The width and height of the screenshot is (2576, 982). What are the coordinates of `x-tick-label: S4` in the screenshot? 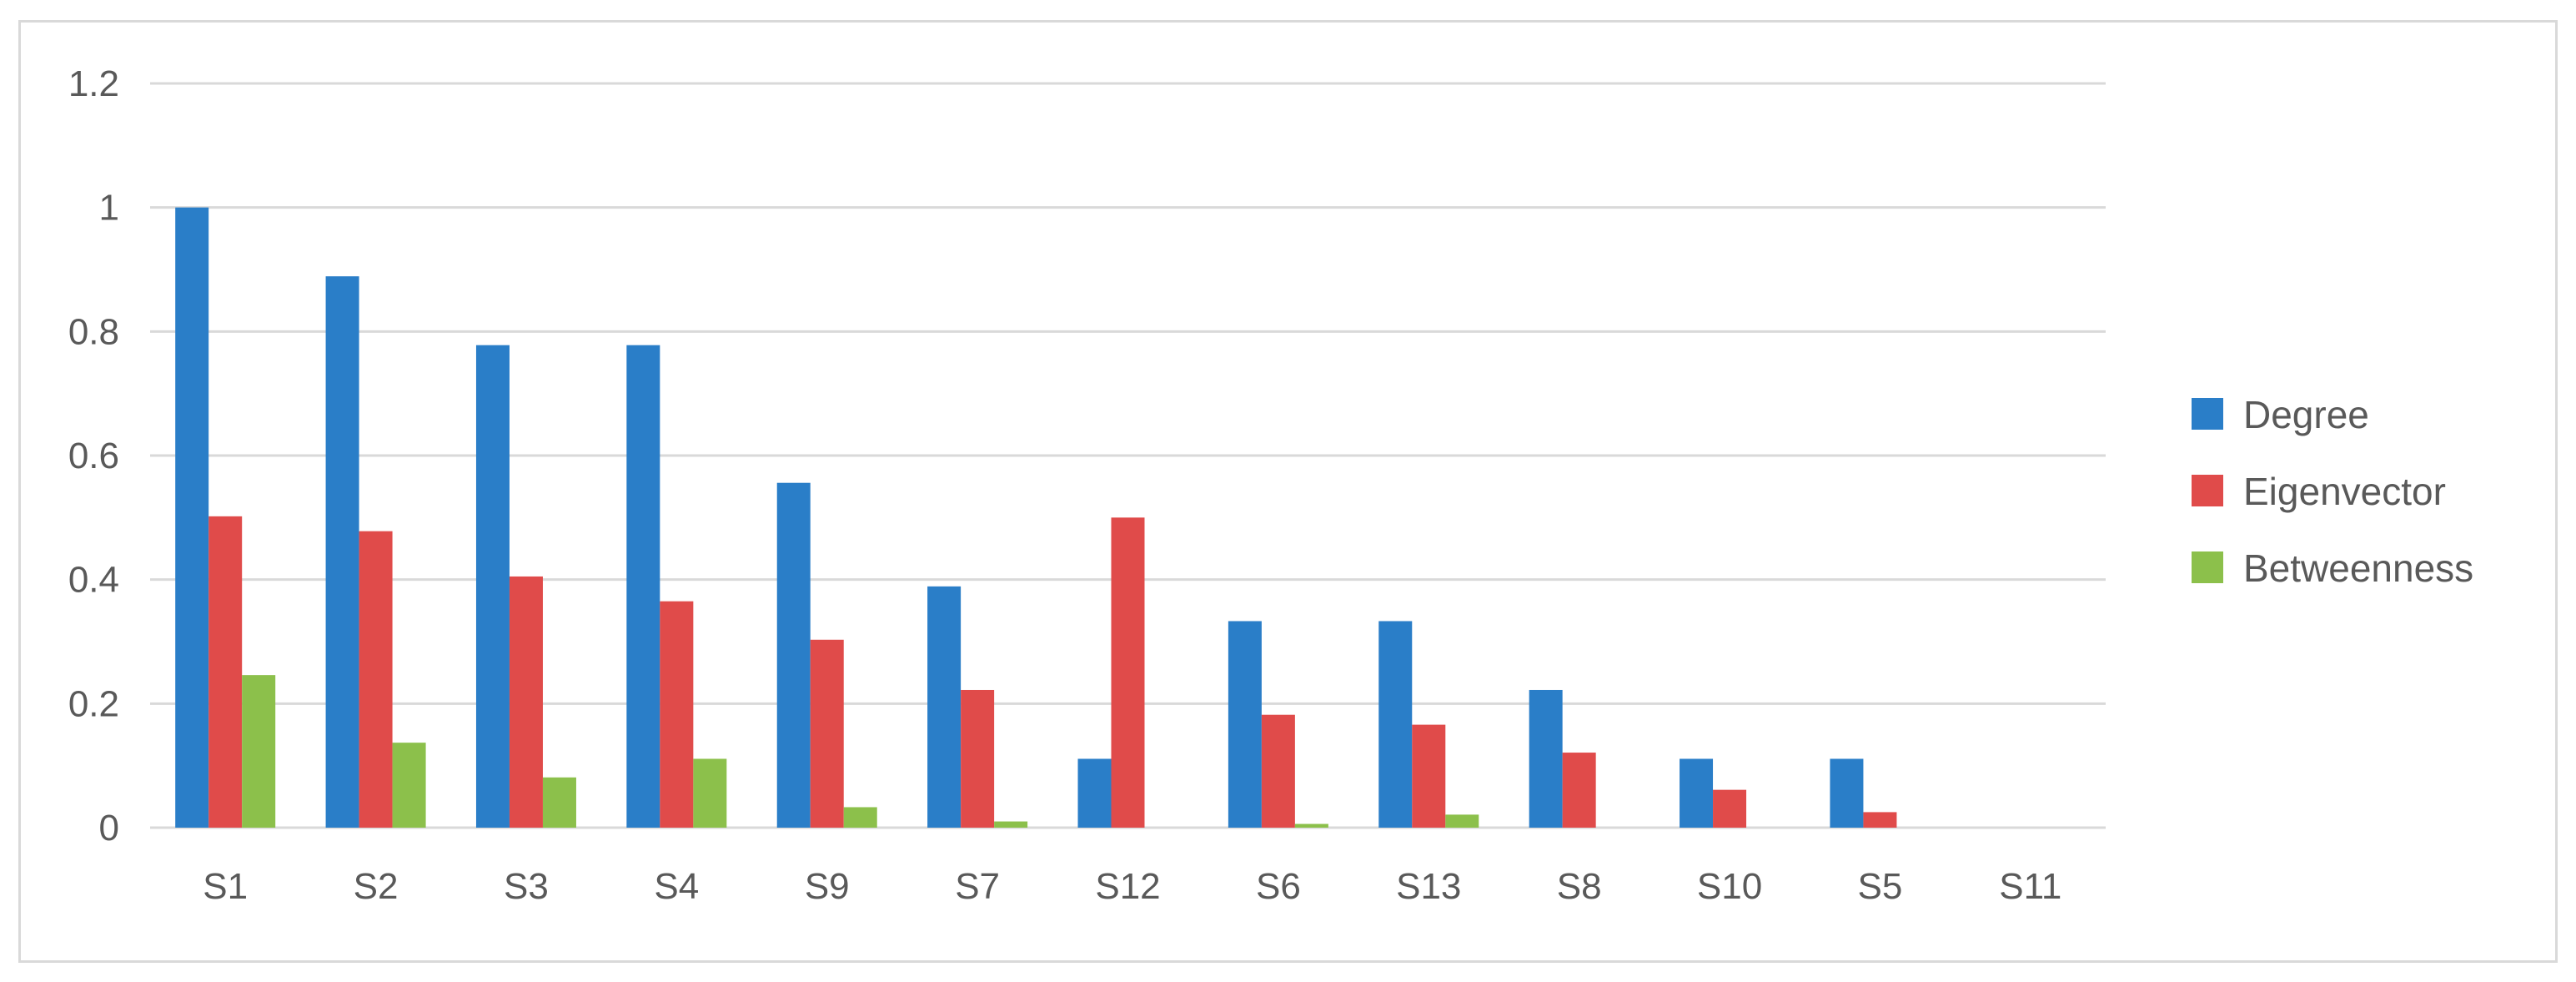 It's located at (676, 887).